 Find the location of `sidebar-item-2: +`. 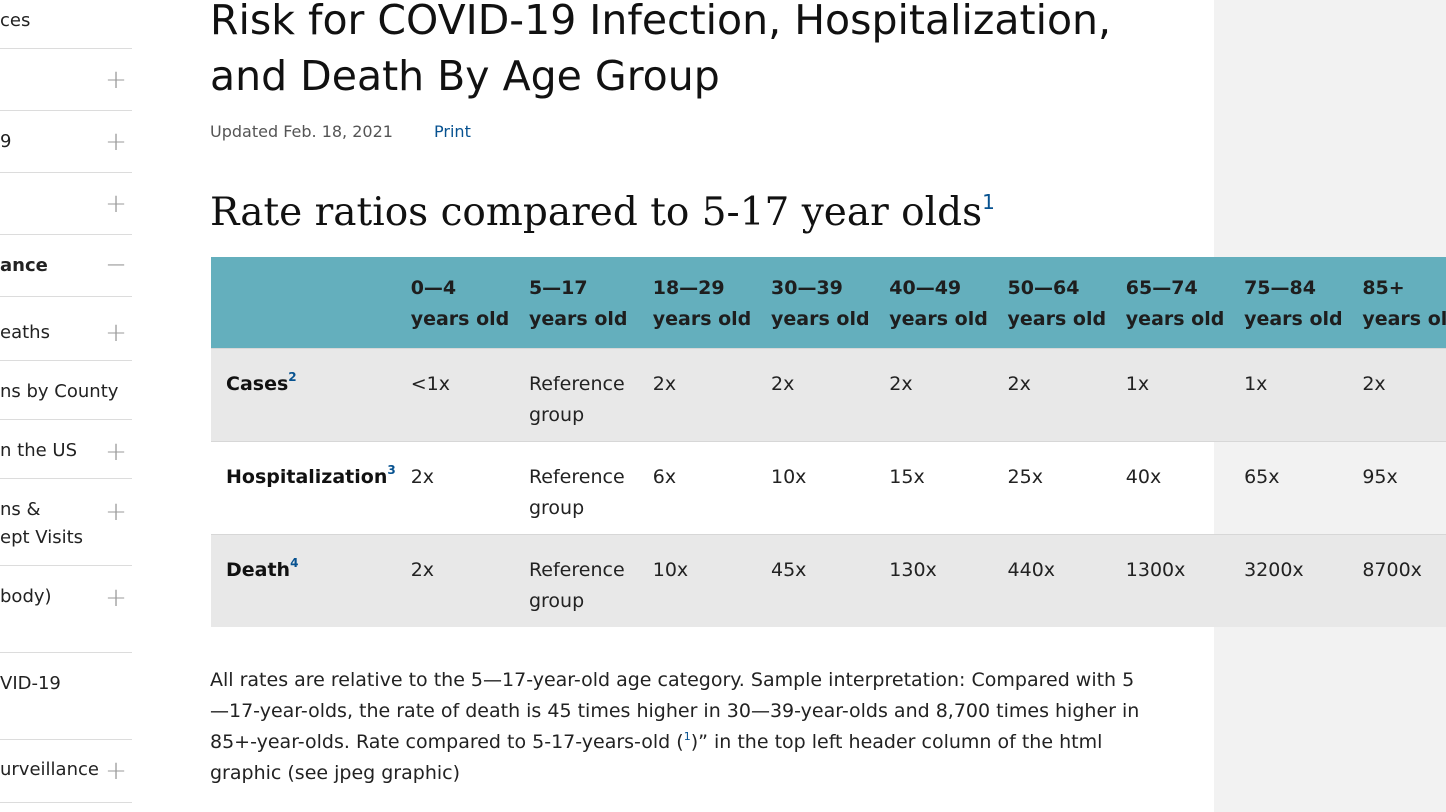

sidebar-item-2: + is located at coordinates (66, 80).